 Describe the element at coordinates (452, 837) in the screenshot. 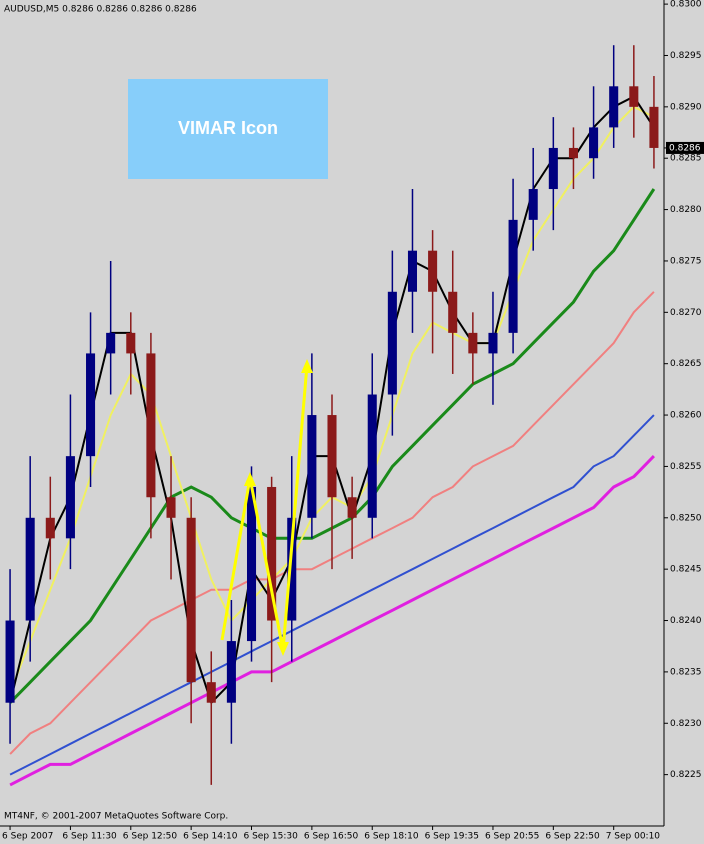

I see `x-tick-label: 6 Sep 19:35` at that location.